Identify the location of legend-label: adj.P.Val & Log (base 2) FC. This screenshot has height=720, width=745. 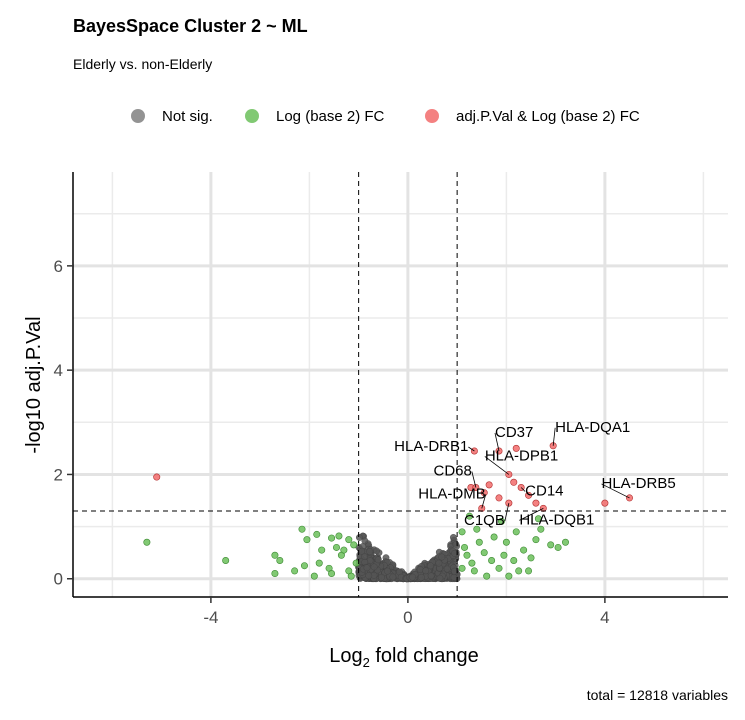
(548, 116).